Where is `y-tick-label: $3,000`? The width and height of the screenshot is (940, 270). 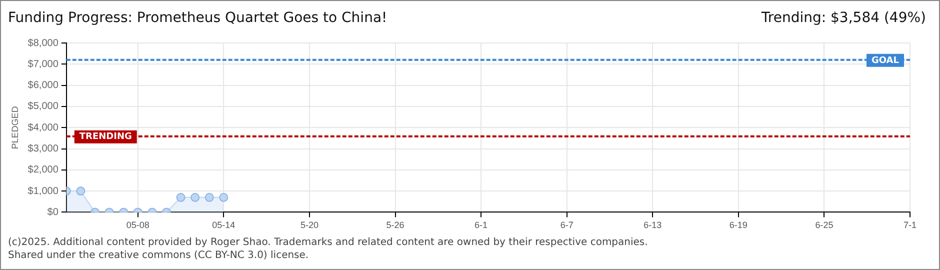
y-tick-label: $3,000 is located at coordinates (43, 149).